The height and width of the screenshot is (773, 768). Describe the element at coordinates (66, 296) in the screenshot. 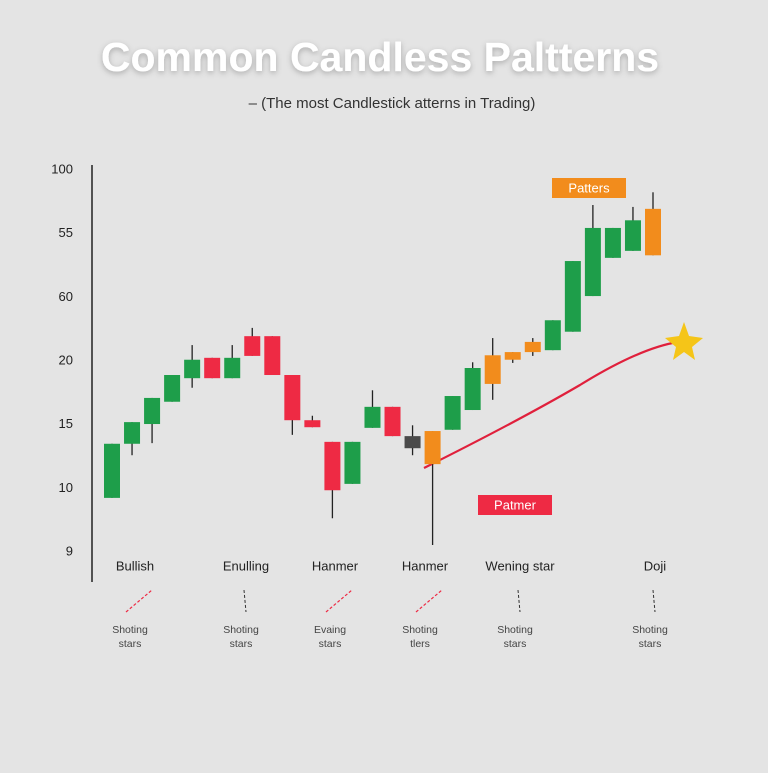

I see `y-tick-label: 60` at that location.